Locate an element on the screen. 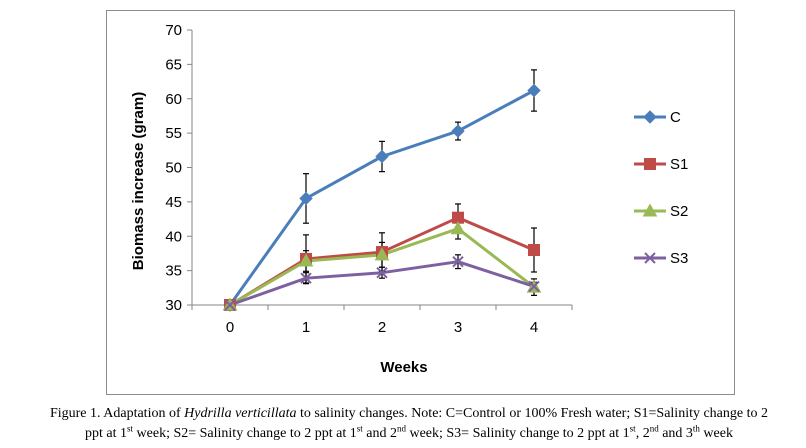 Image resolution: width=806 pixels, height=448 pixels. y-tick-label: 40 is located at coordinates (173, 236).